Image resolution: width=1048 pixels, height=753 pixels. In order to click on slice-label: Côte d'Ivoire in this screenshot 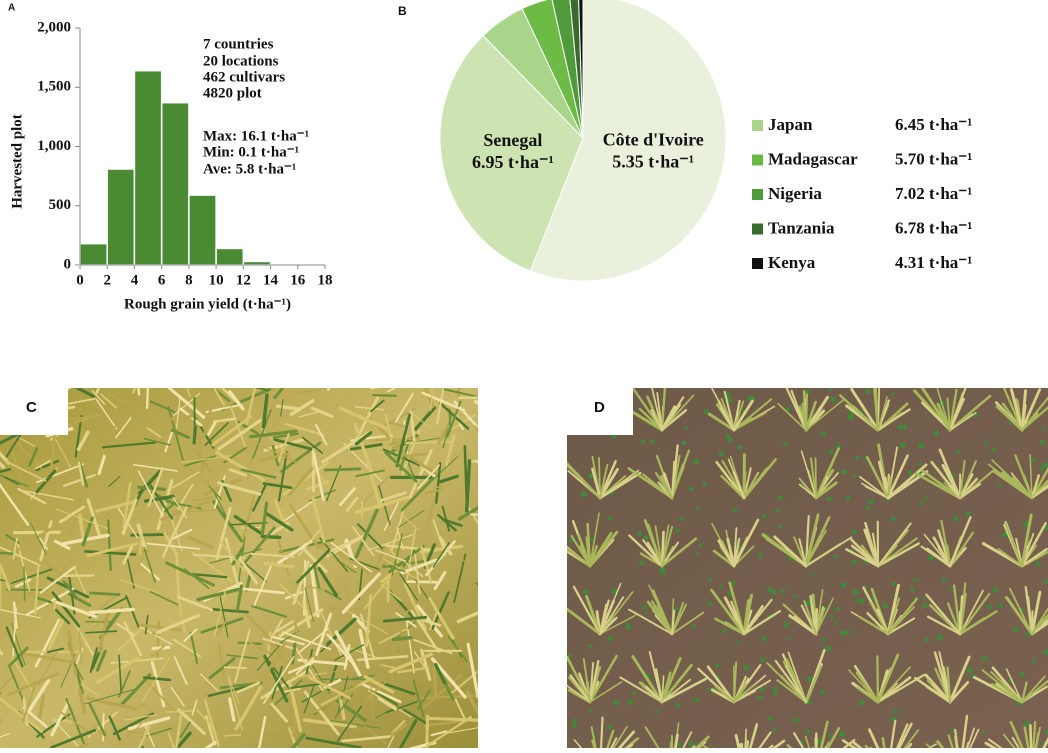, I will do `click(653, 140)`.